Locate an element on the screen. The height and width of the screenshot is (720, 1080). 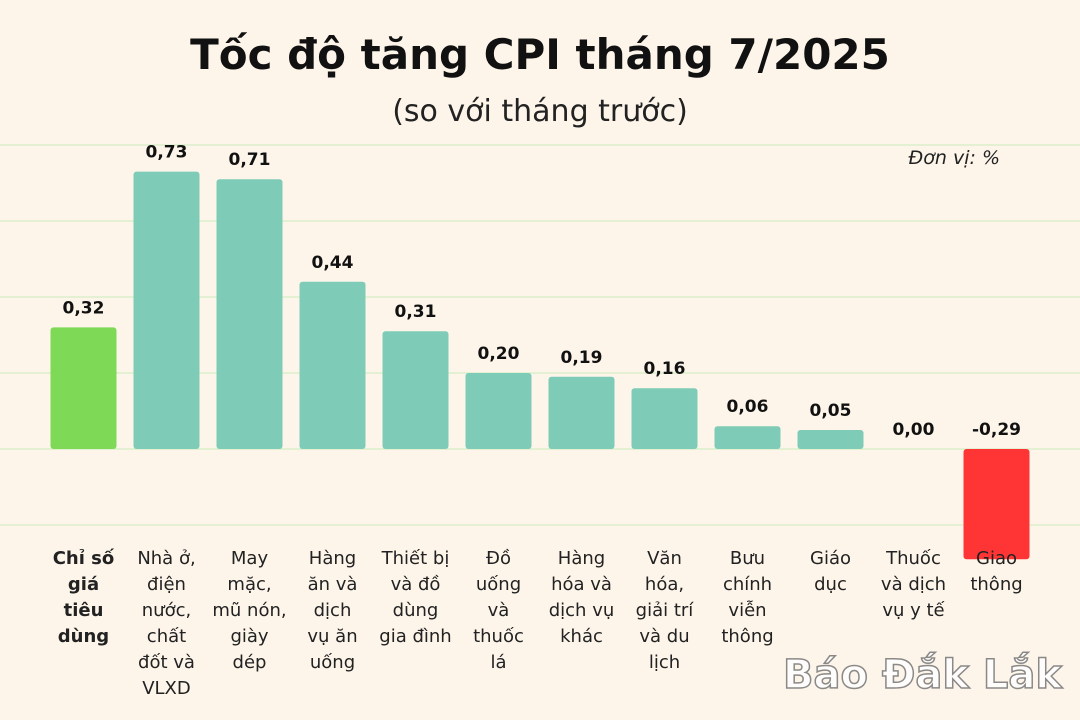
category-label: Đồ uống và thuốc lá is located at coordinates (498, 610).